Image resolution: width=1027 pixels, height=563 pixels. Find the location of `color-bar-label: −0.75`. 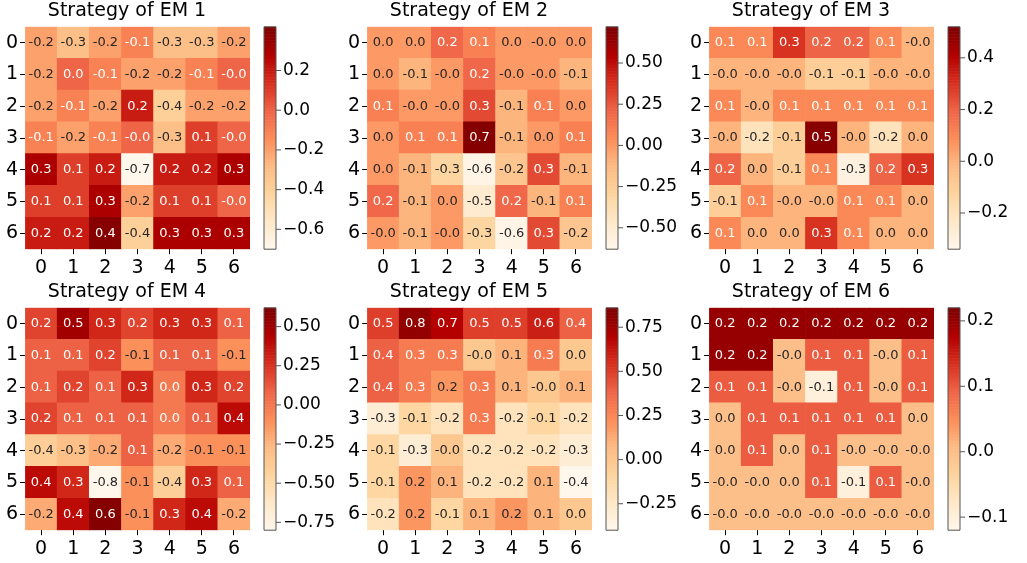

color-bar-label: −0.75 is located at coordinates (309, 520).